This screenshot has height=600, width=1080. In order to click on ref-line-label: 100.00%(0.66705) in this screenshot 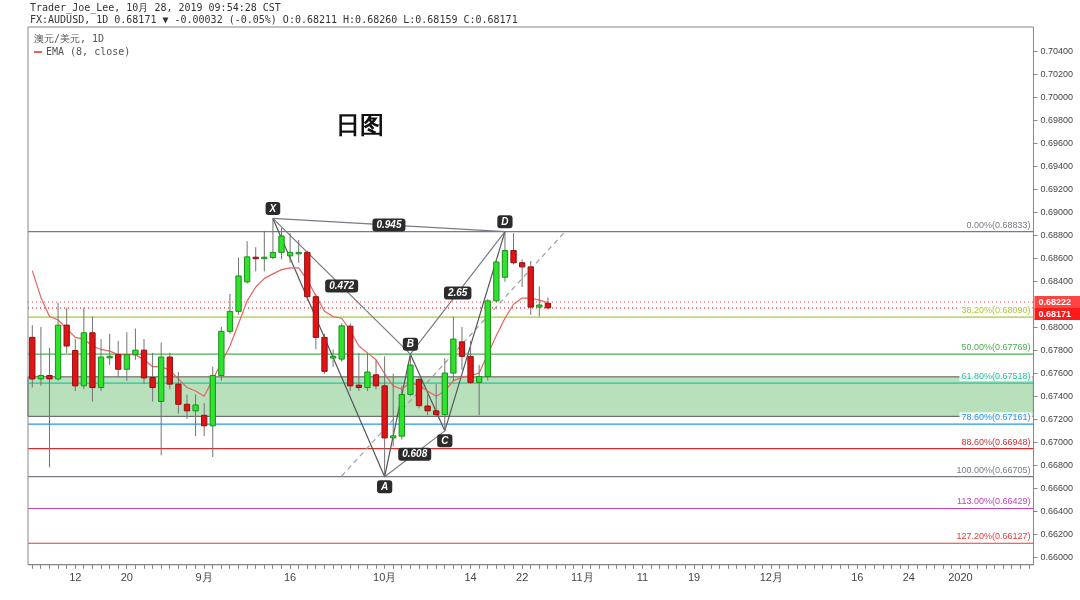, I will do `click(993, 469)`.